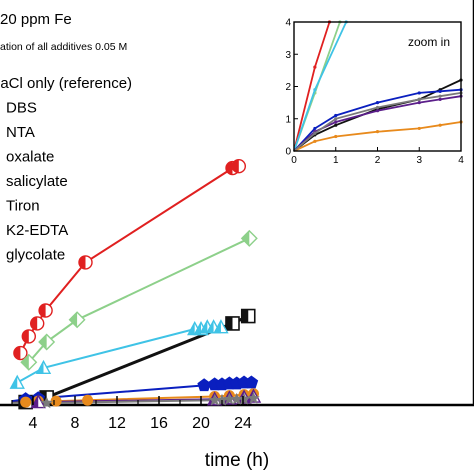 Image resolution: width=474 pixels, height=474 pixels. I want to click on legend-entry: Tiron, so click(23, 206).